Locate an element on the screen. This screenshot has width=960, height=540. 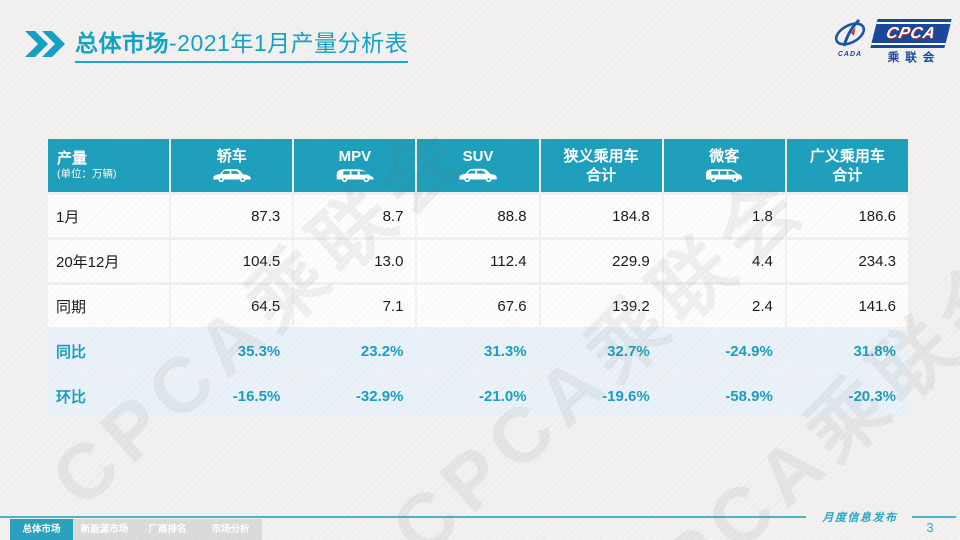
table-cell: 88.8 is located at coordinates (478, 216).